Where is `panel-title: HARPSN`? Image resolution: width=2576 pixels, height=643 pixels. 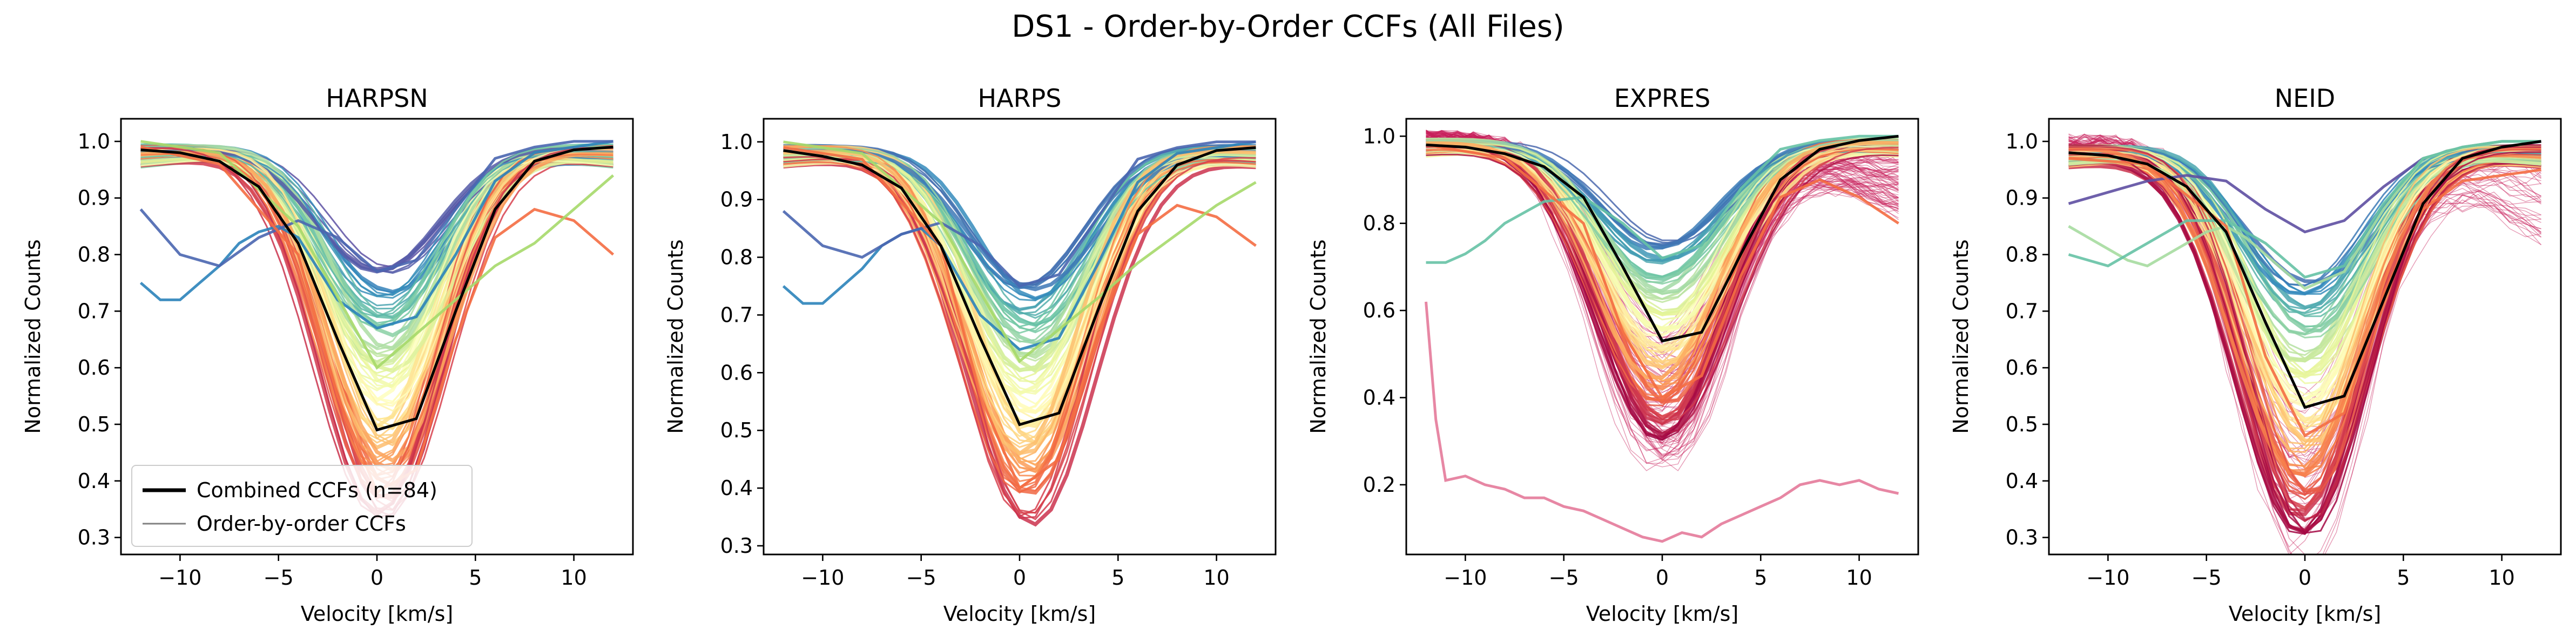
panel-title: HARPSN is located at coordinates (377, 98).